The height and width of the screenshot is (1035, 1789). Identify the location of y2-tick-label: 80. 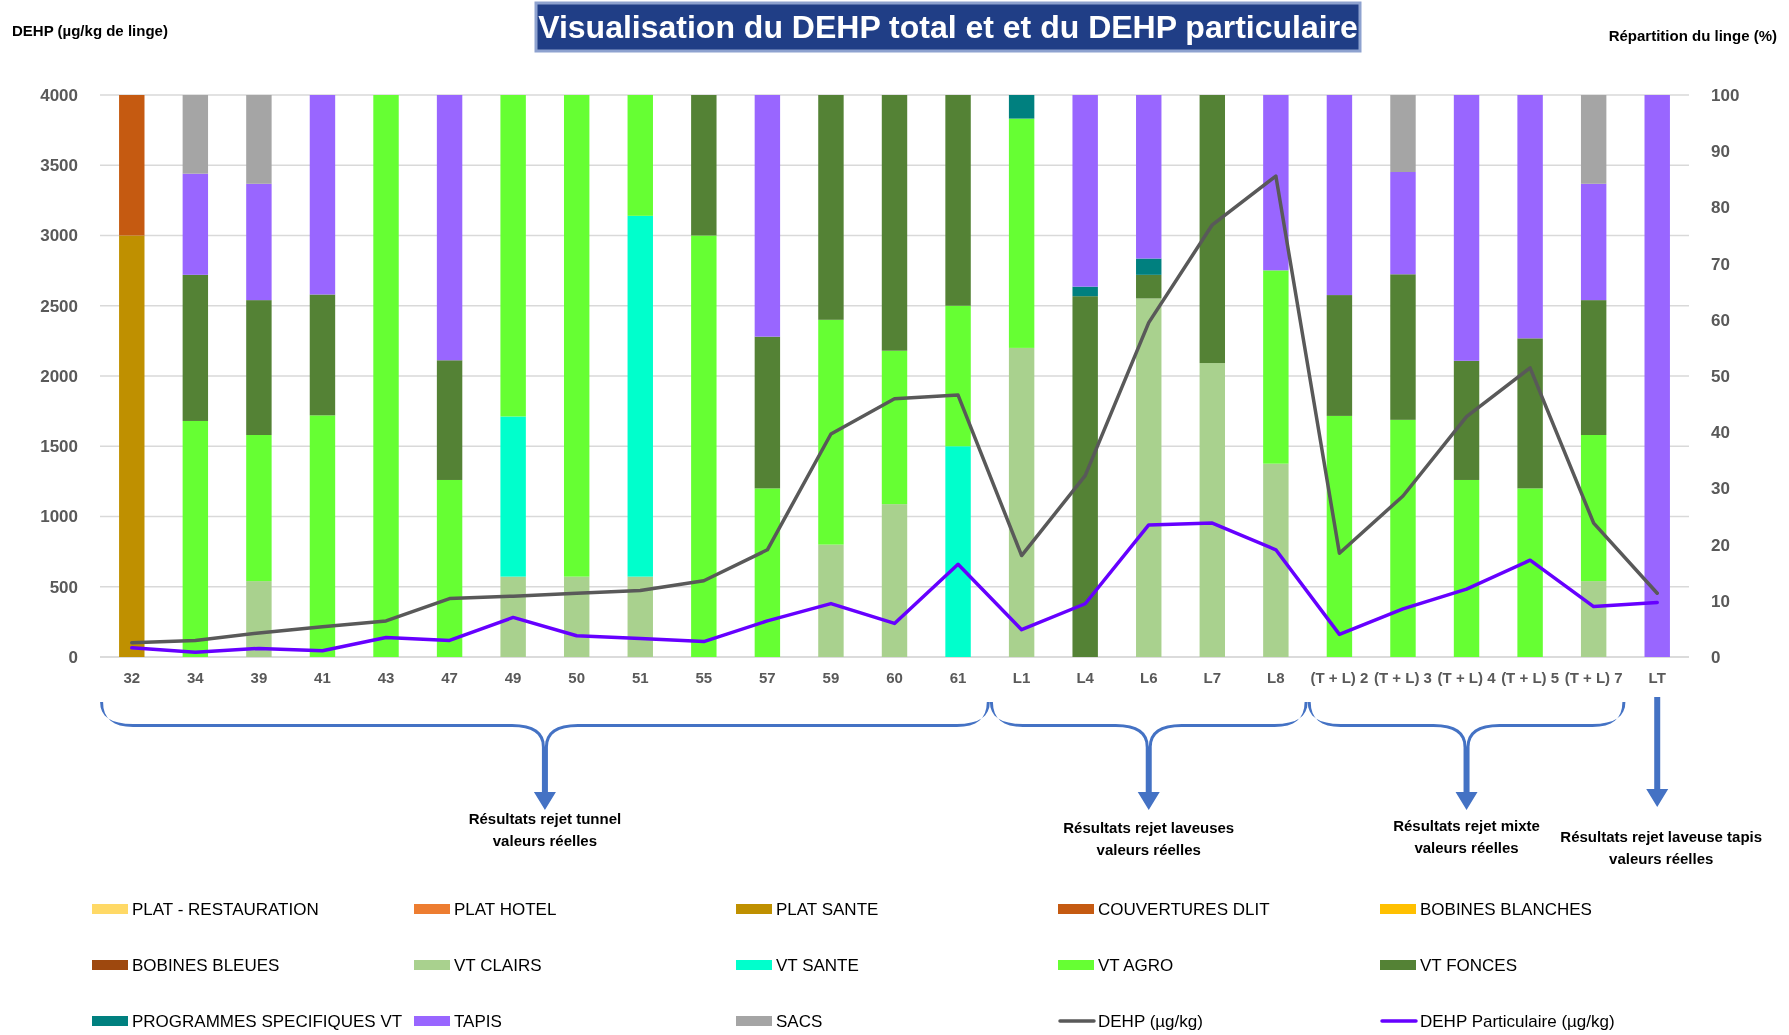
(1720, 208).